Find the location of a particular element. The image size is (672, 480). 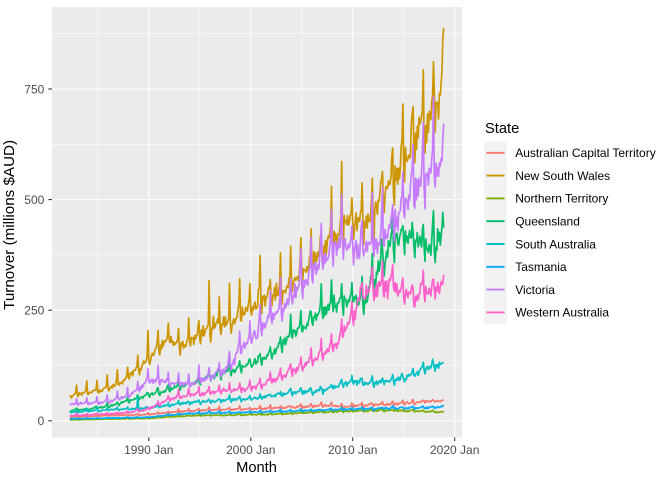

svg-text: Australian Capital Territory is located at coordinates (585, 153).